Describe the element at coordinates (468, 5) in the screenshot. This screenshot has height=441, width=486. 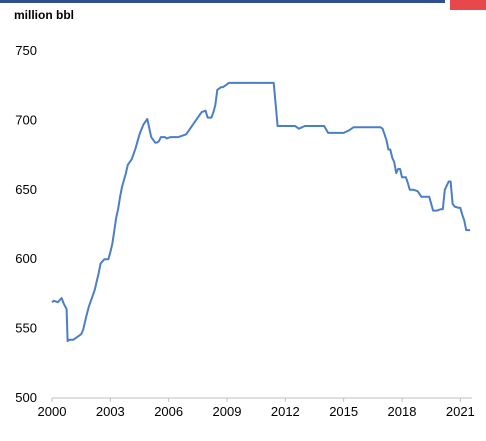
I see `top-accent-red-block` at that location.